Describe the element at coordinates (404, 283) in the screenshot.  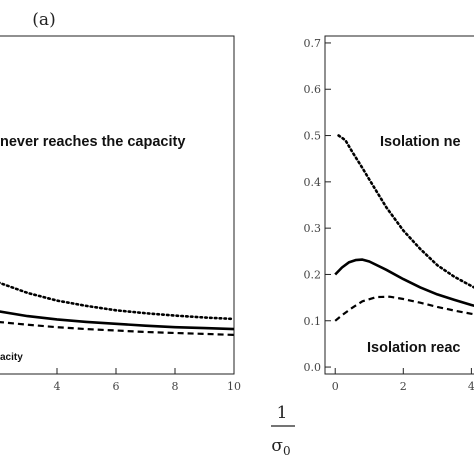
I see `right-series-solid-line` at that location.